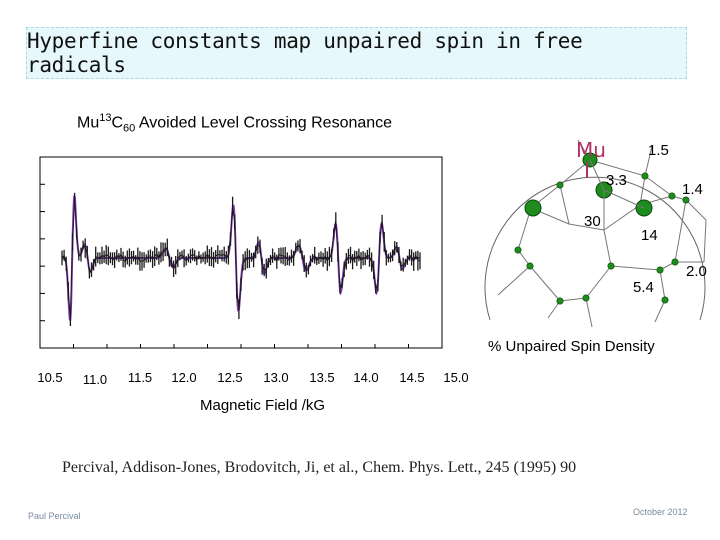 The width and height of the screenshot is (720, 540). What do you see at coordinates (129, 128) in the screenshot?
I see `subtitle-sub: 60` at bounding box center [129, 128].